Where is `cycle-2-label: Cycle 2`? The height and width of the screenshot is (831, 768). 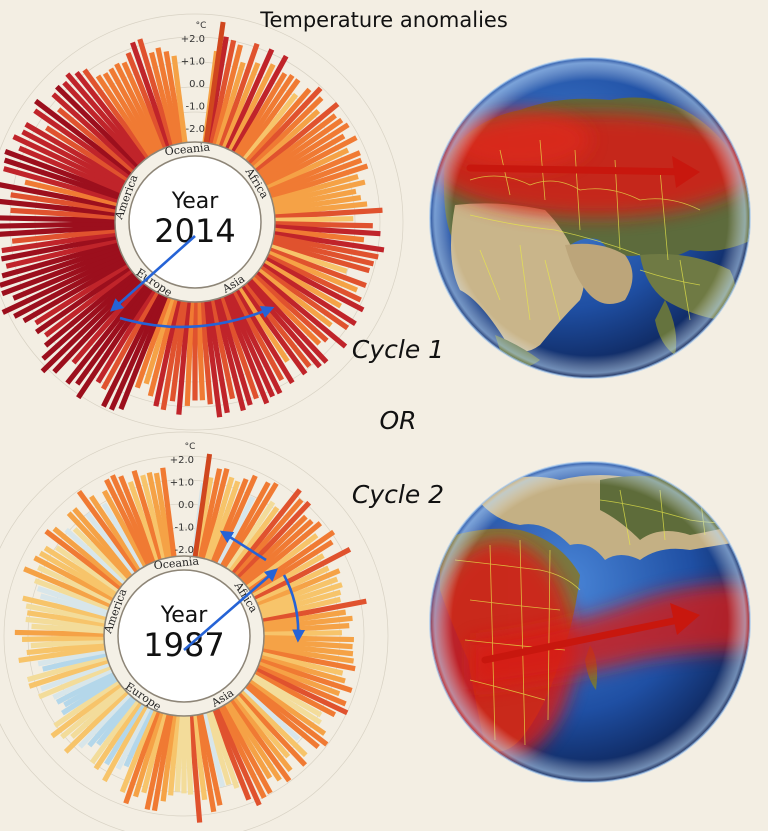
cycle-2-label: Cycle 2 is located at coordinates (398, 494).